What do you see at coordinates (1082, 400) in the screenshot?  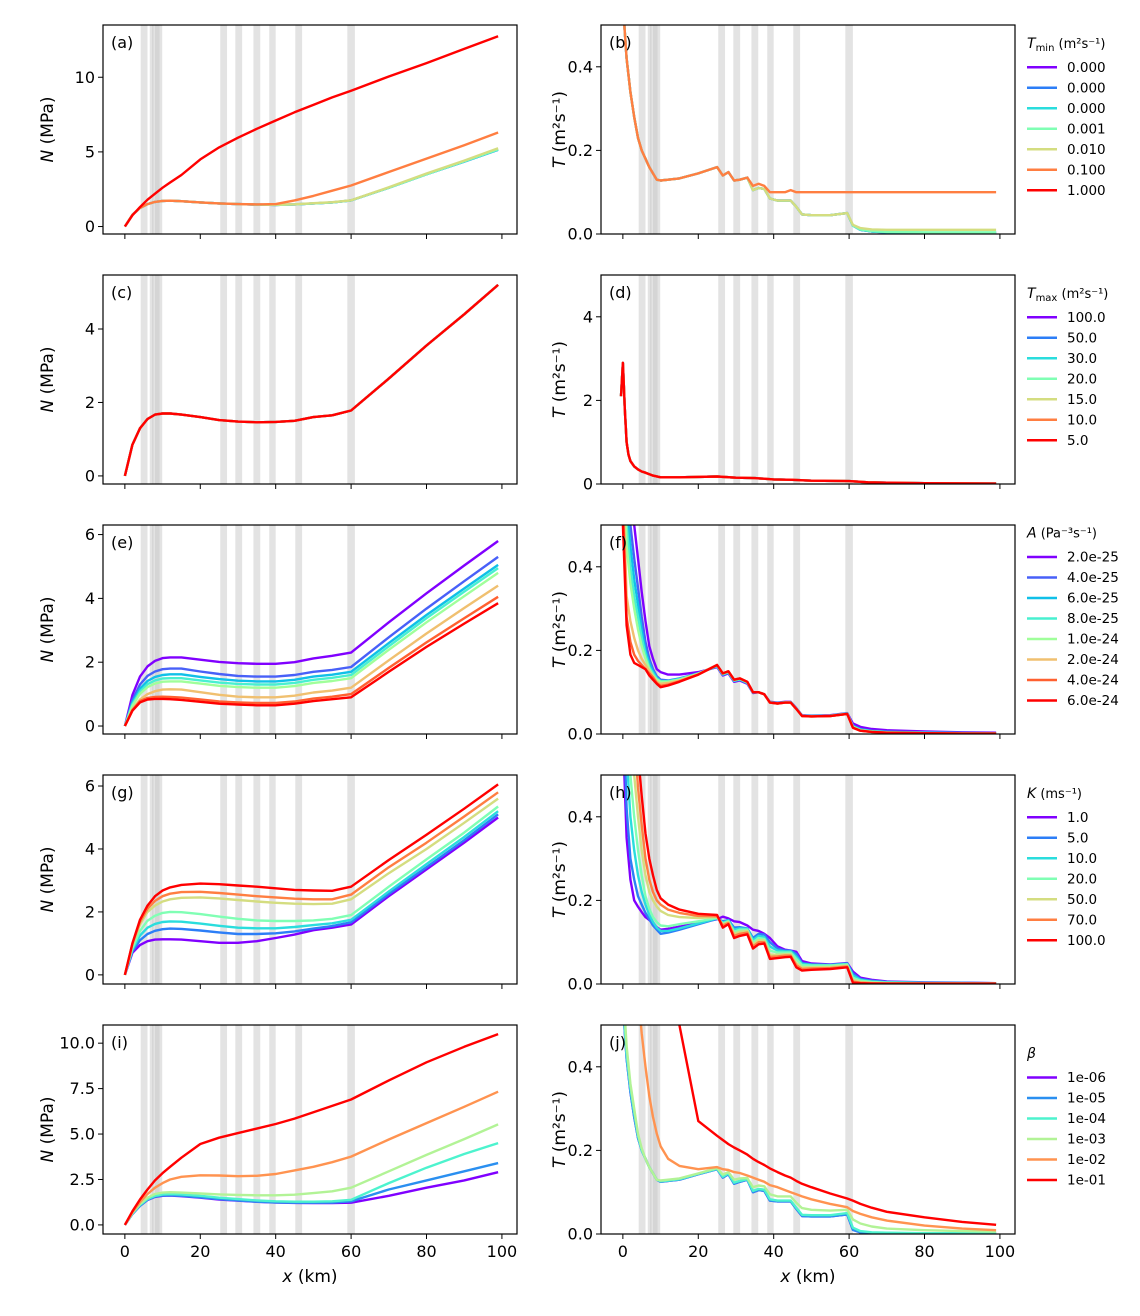 I see `legend-label: 15.0` at bounding box center [1082, 400].